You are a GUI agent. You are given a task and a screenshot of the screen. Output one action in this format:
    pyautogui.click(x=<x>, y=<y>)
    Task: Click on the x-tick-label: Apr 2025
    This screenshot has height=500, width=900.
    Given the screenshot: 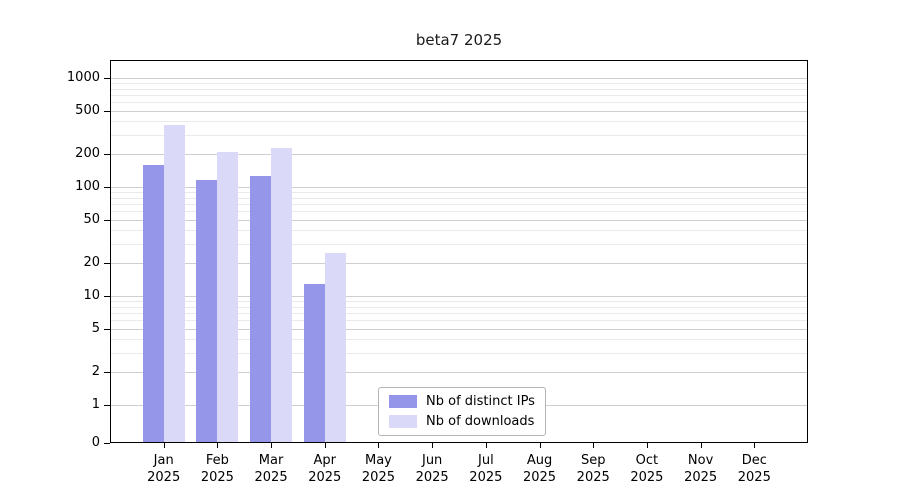 What is the action you would take?
    pyautogui.click(x=325, y=469)
    